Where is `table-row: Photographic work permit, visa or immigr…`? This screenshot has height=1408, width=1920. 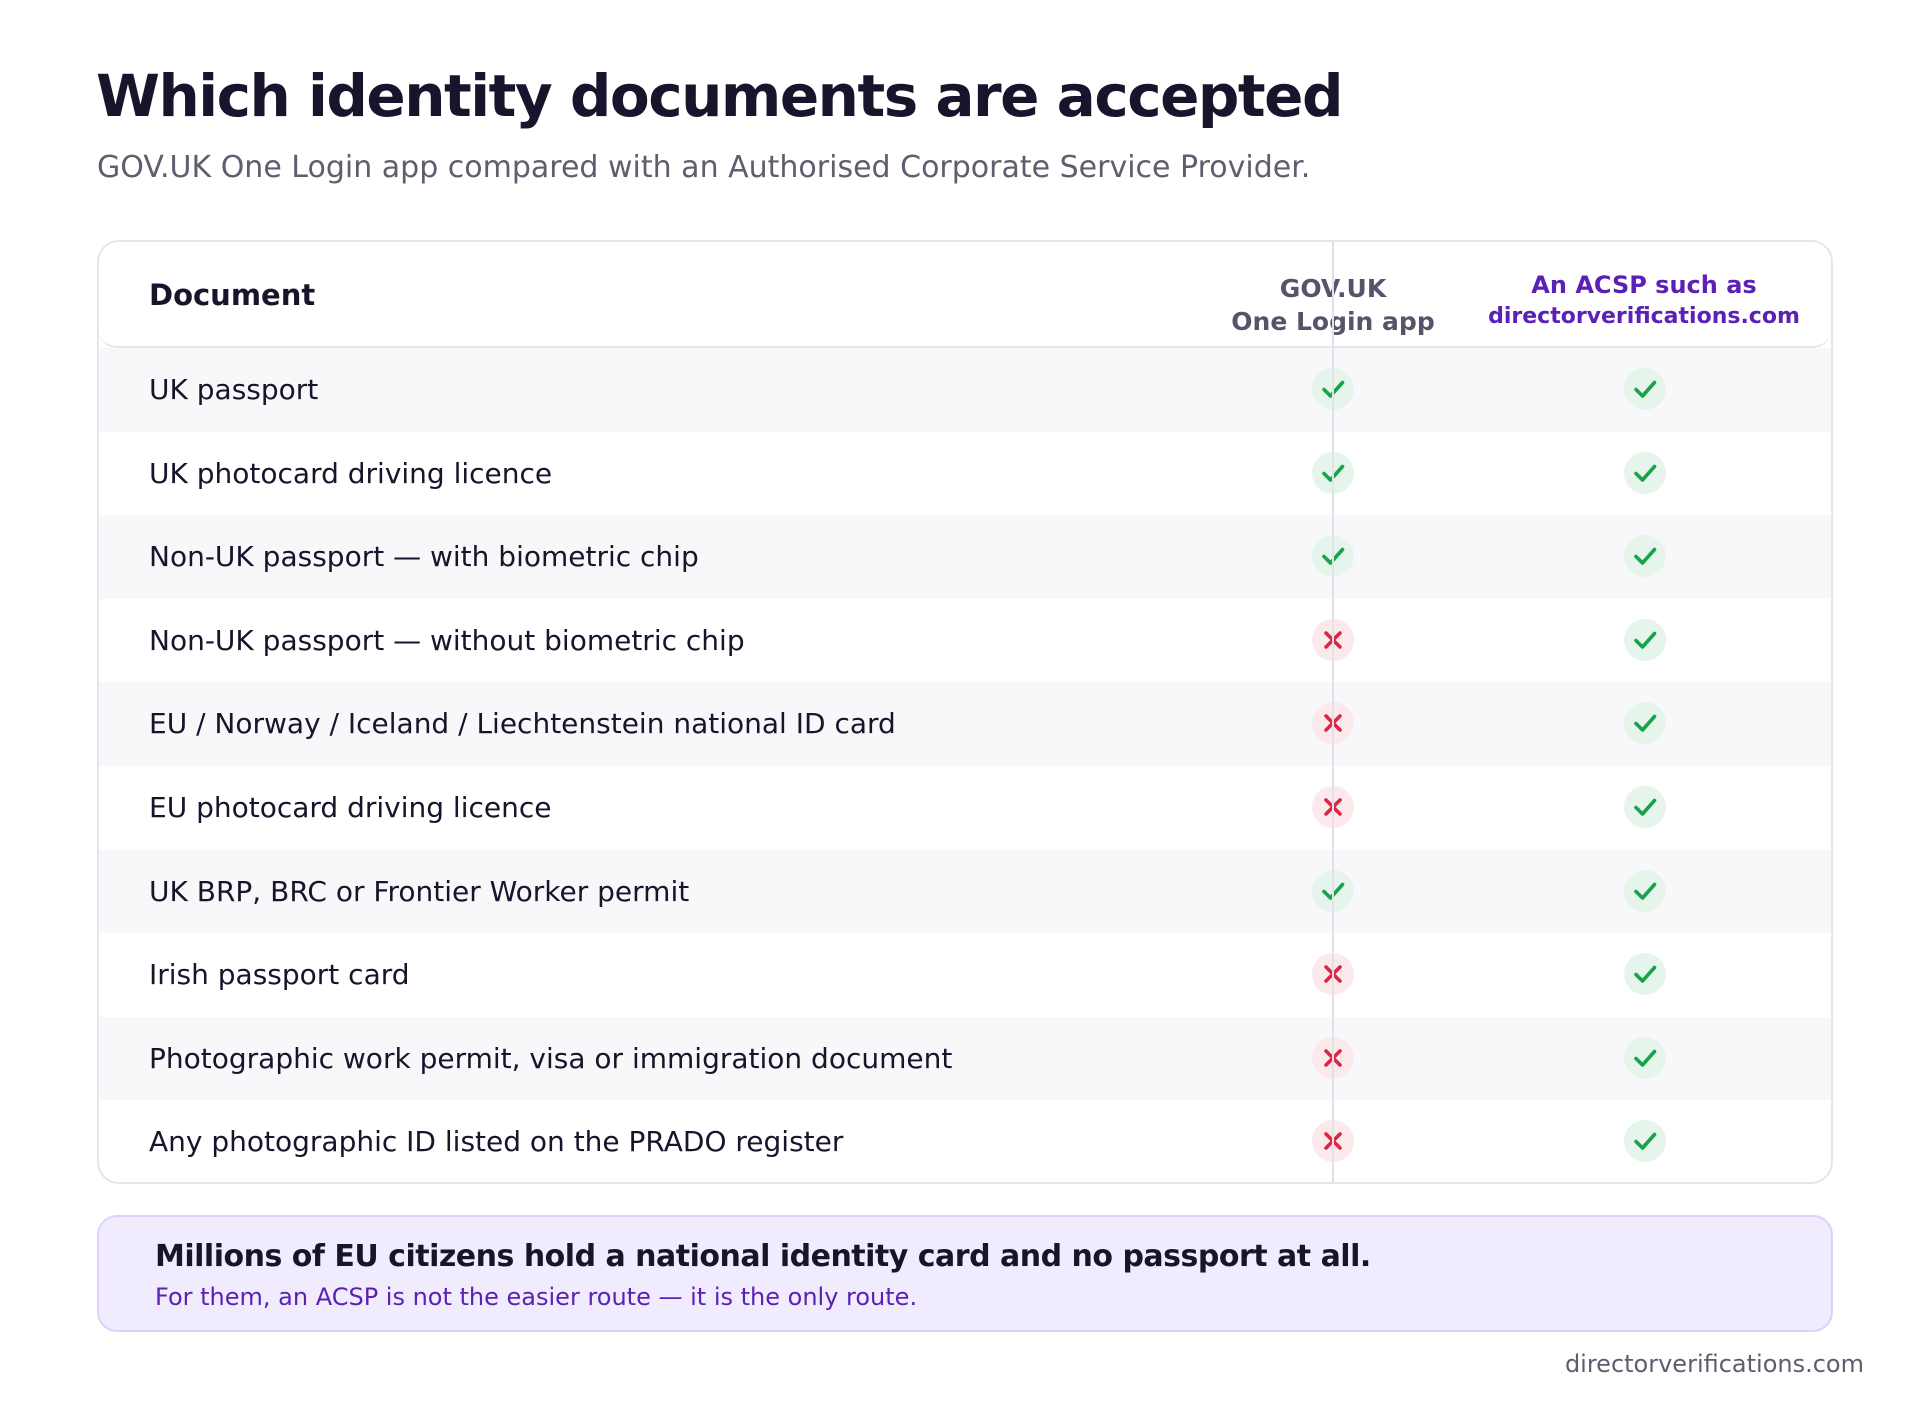
table-row: Photographic work permit, visa or immigr… is located at coordinates (965, 1058).